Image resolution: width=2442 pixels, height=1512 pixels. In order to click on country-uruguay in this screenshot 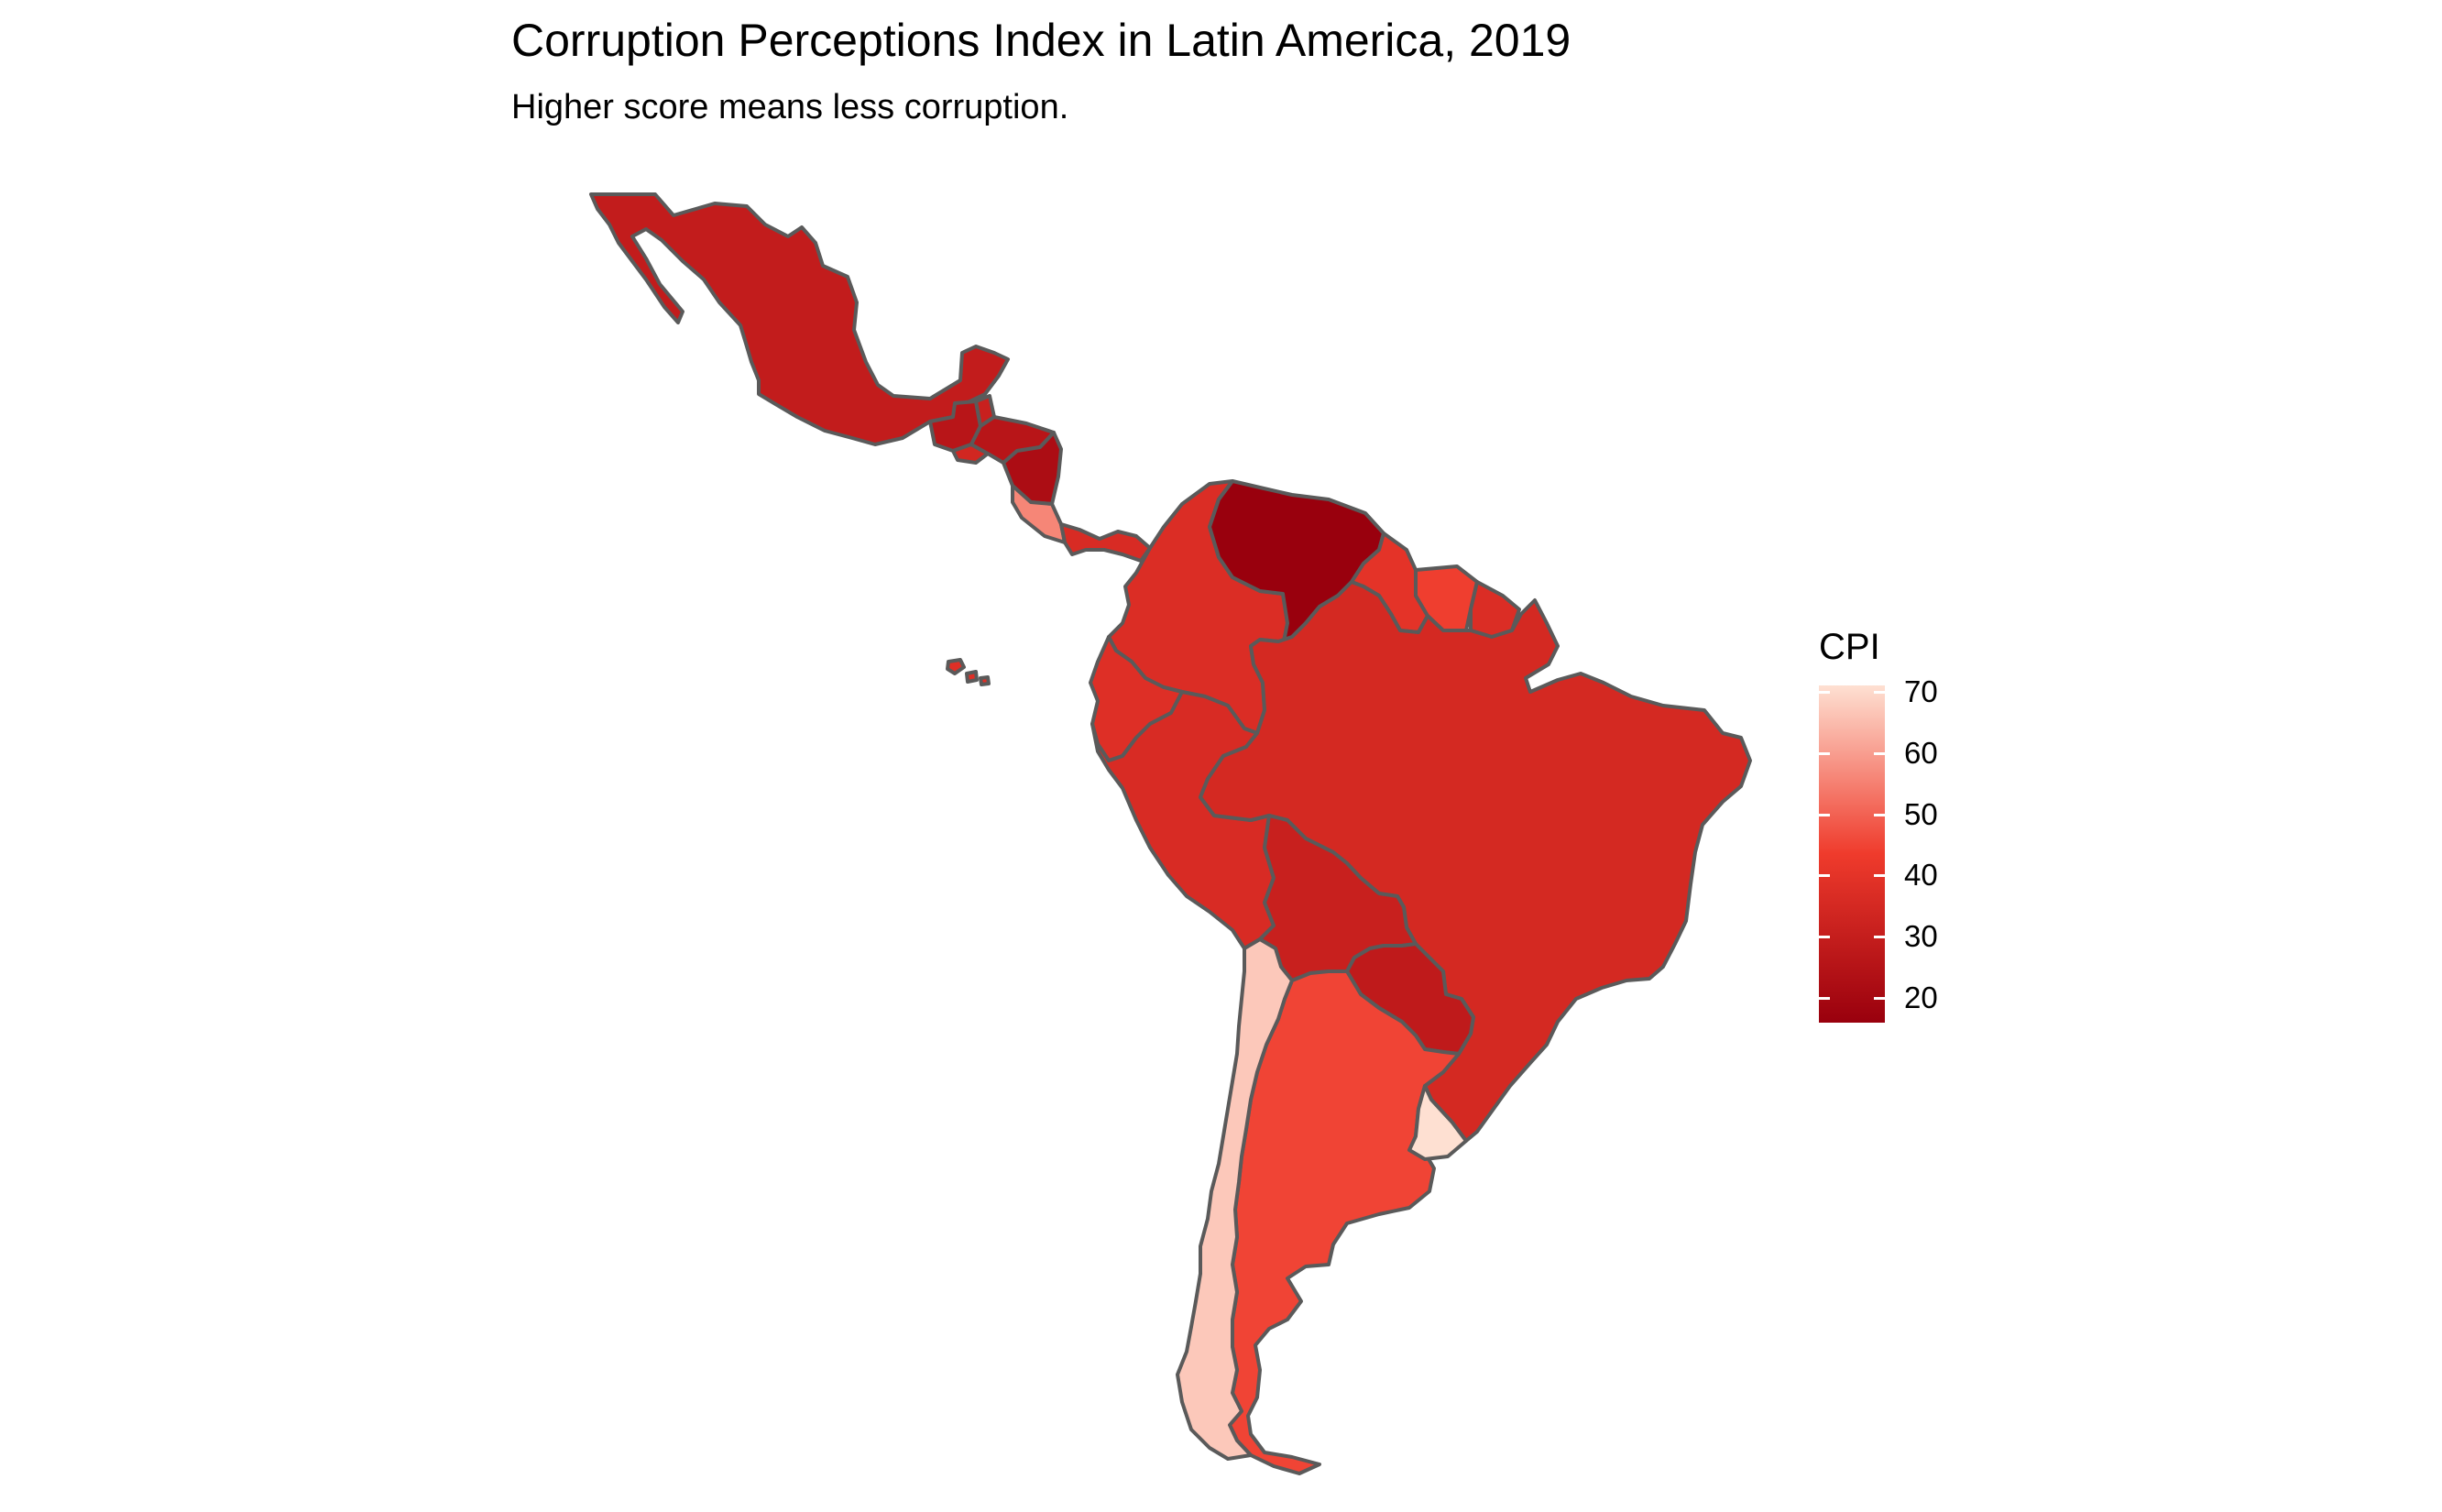, I will do `click(1437, 1122)`.